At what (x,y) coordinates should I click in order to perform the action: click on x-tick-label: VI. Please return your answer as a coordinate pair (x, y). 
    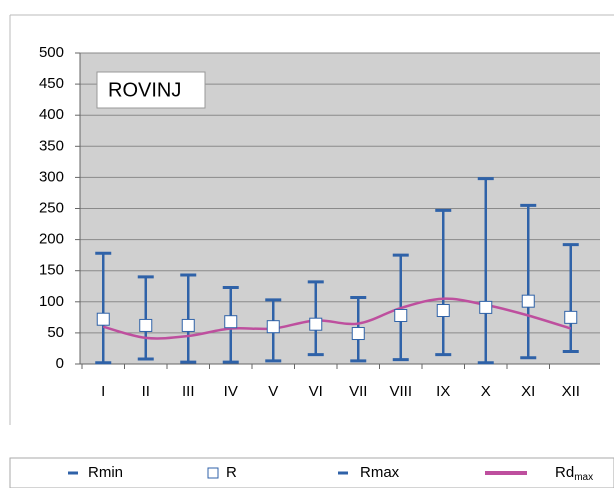
    Looking at the image, I should click on (316, 391).